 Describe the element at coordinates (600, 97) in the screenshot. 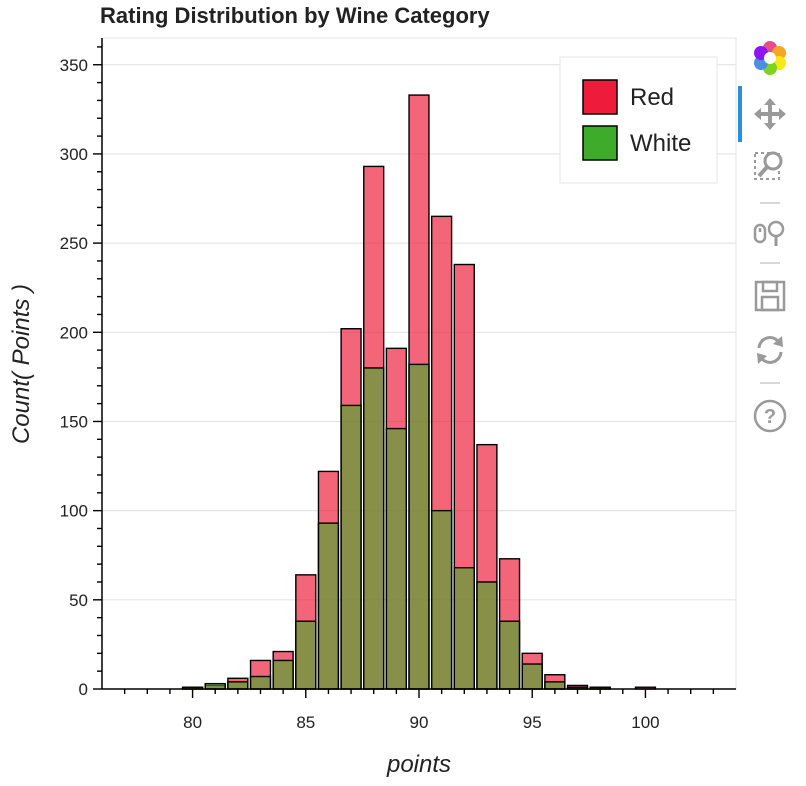

I see `legend-swatch-red` at that location.